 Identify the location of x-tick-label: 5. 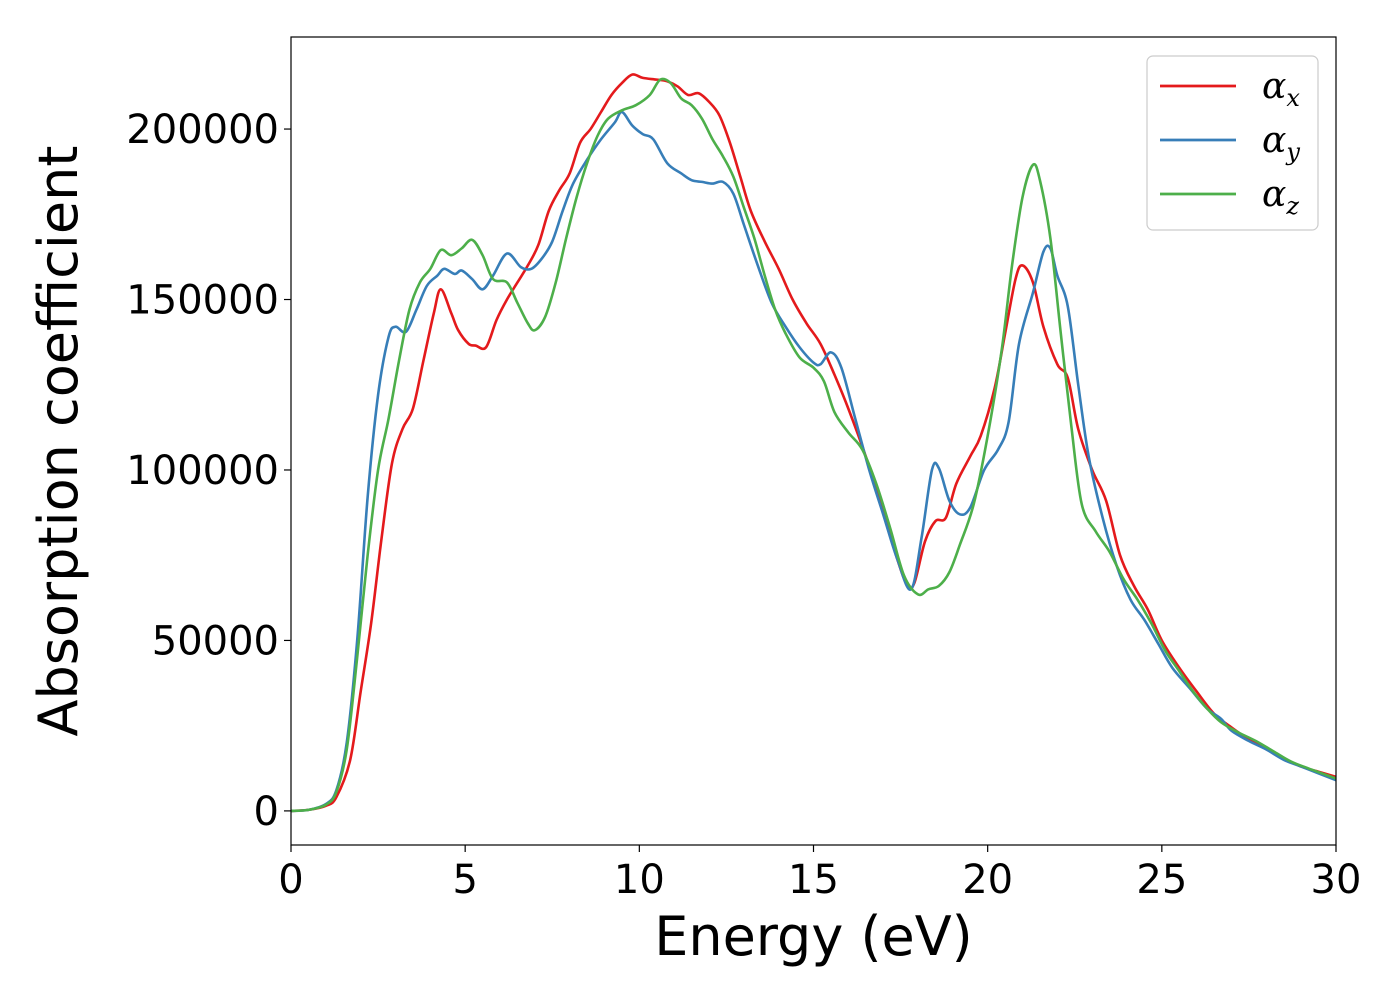
(464, 880).